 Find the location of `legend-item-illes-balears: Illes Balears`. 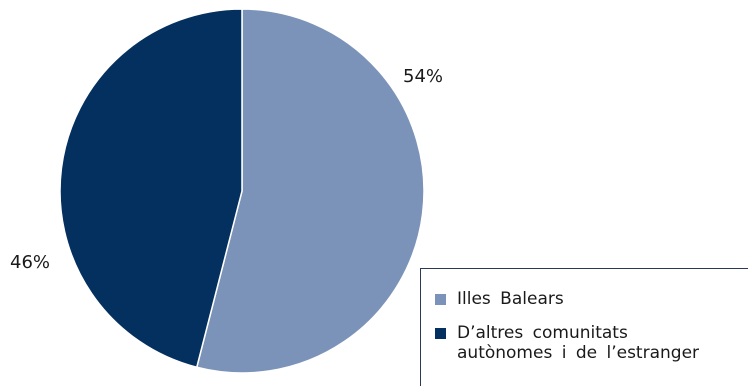

legend-item-illes-balears: Illes Balears is located at coordinates (499, 299).